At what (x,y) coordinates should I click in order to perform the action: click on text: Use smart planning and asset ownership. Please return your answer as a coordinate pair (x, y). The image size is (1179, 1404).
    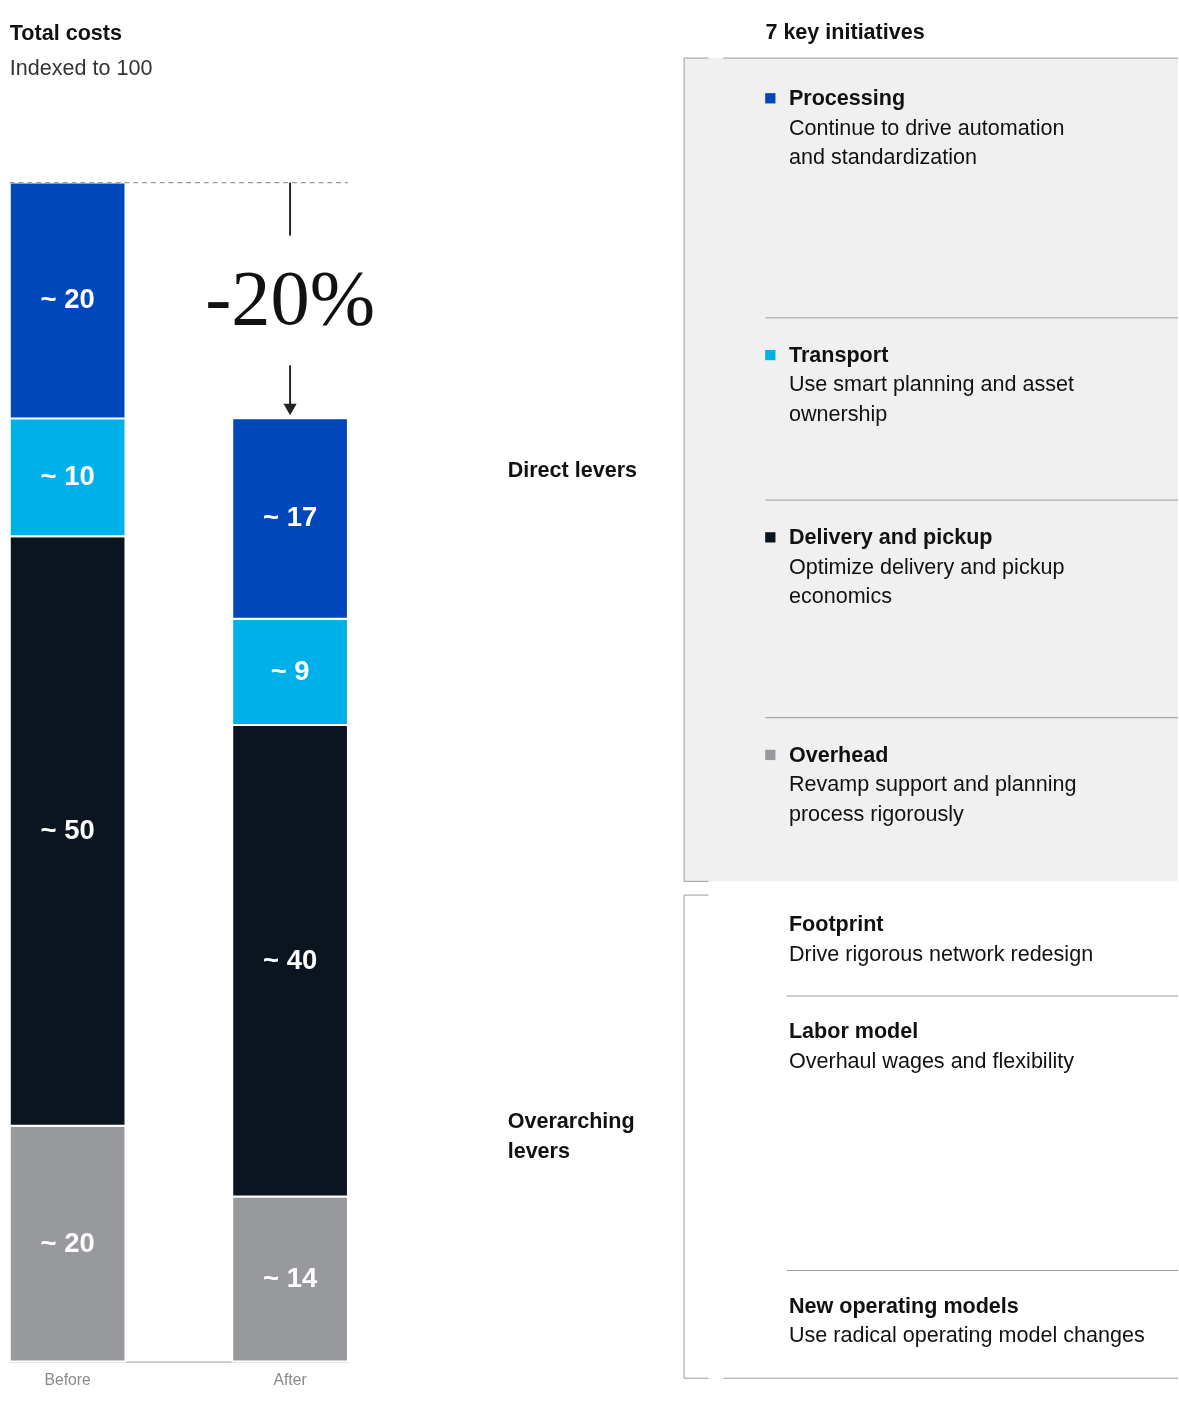
    Looking at the image, I should click on (931, 398).